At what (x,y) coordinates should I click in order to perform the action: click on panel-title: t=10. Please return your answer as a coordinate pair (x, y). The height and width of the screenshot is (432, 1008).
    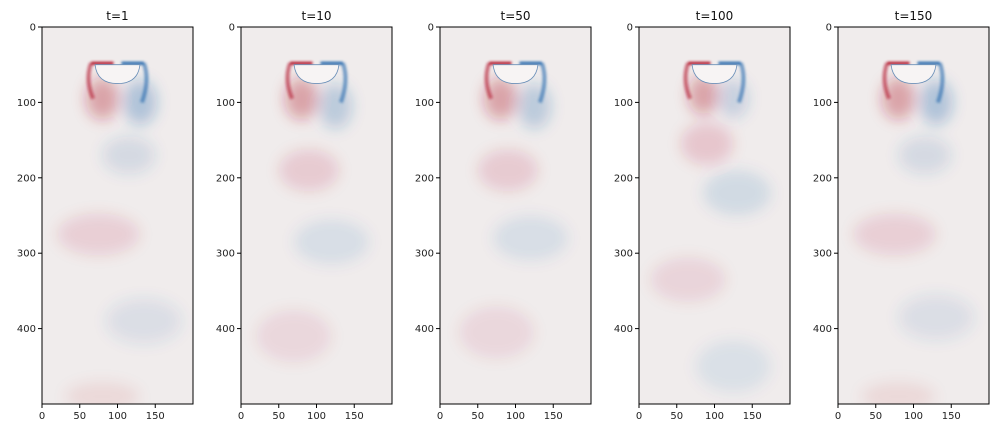
    Looking at the image, I should click on (316, 16).